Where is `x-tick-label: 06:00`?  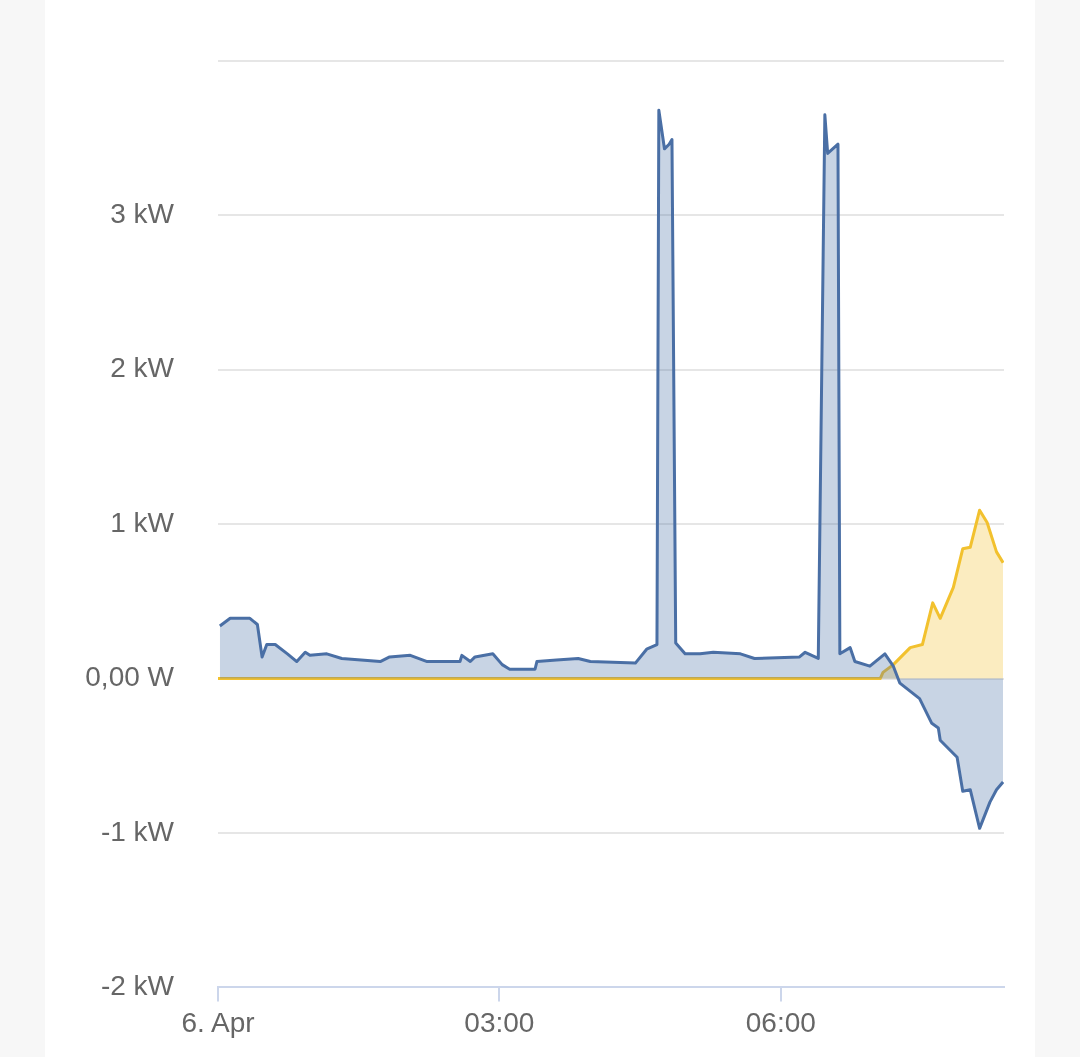 x-tick-label: 06:00 is located at coordinates (780, 1022).